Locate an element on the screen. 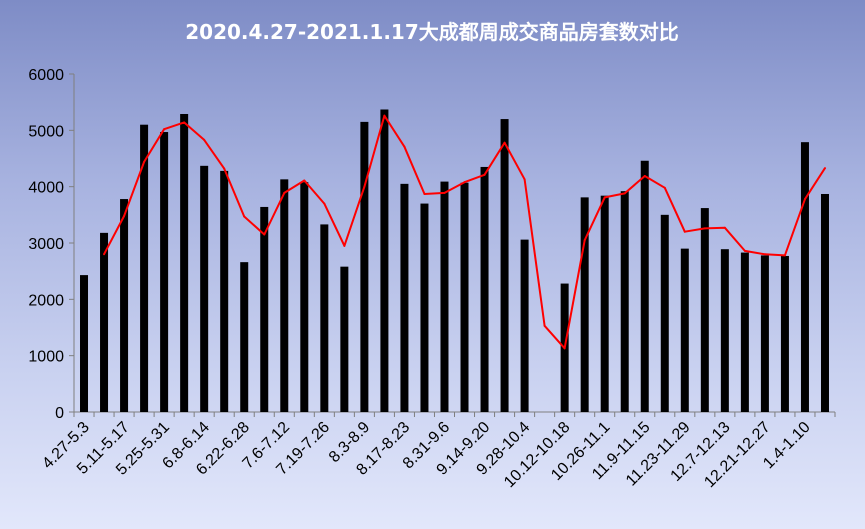  y-tick-label: 1000 is located at coordinates (46, 357).